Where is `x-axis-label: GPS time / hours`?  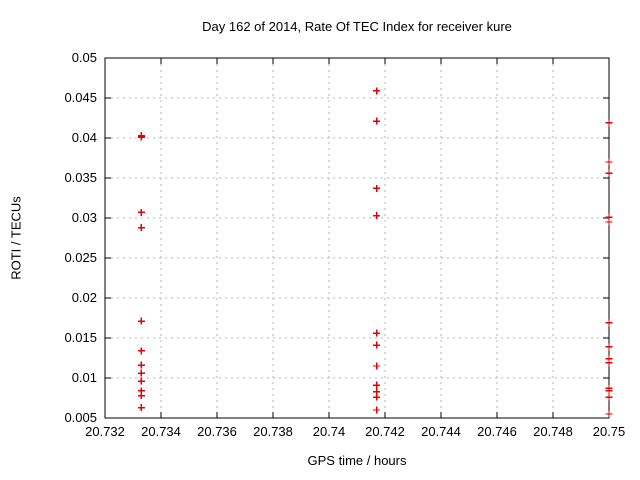 x-axis-label: GPS time / hours is located at coordinates (357, 460).